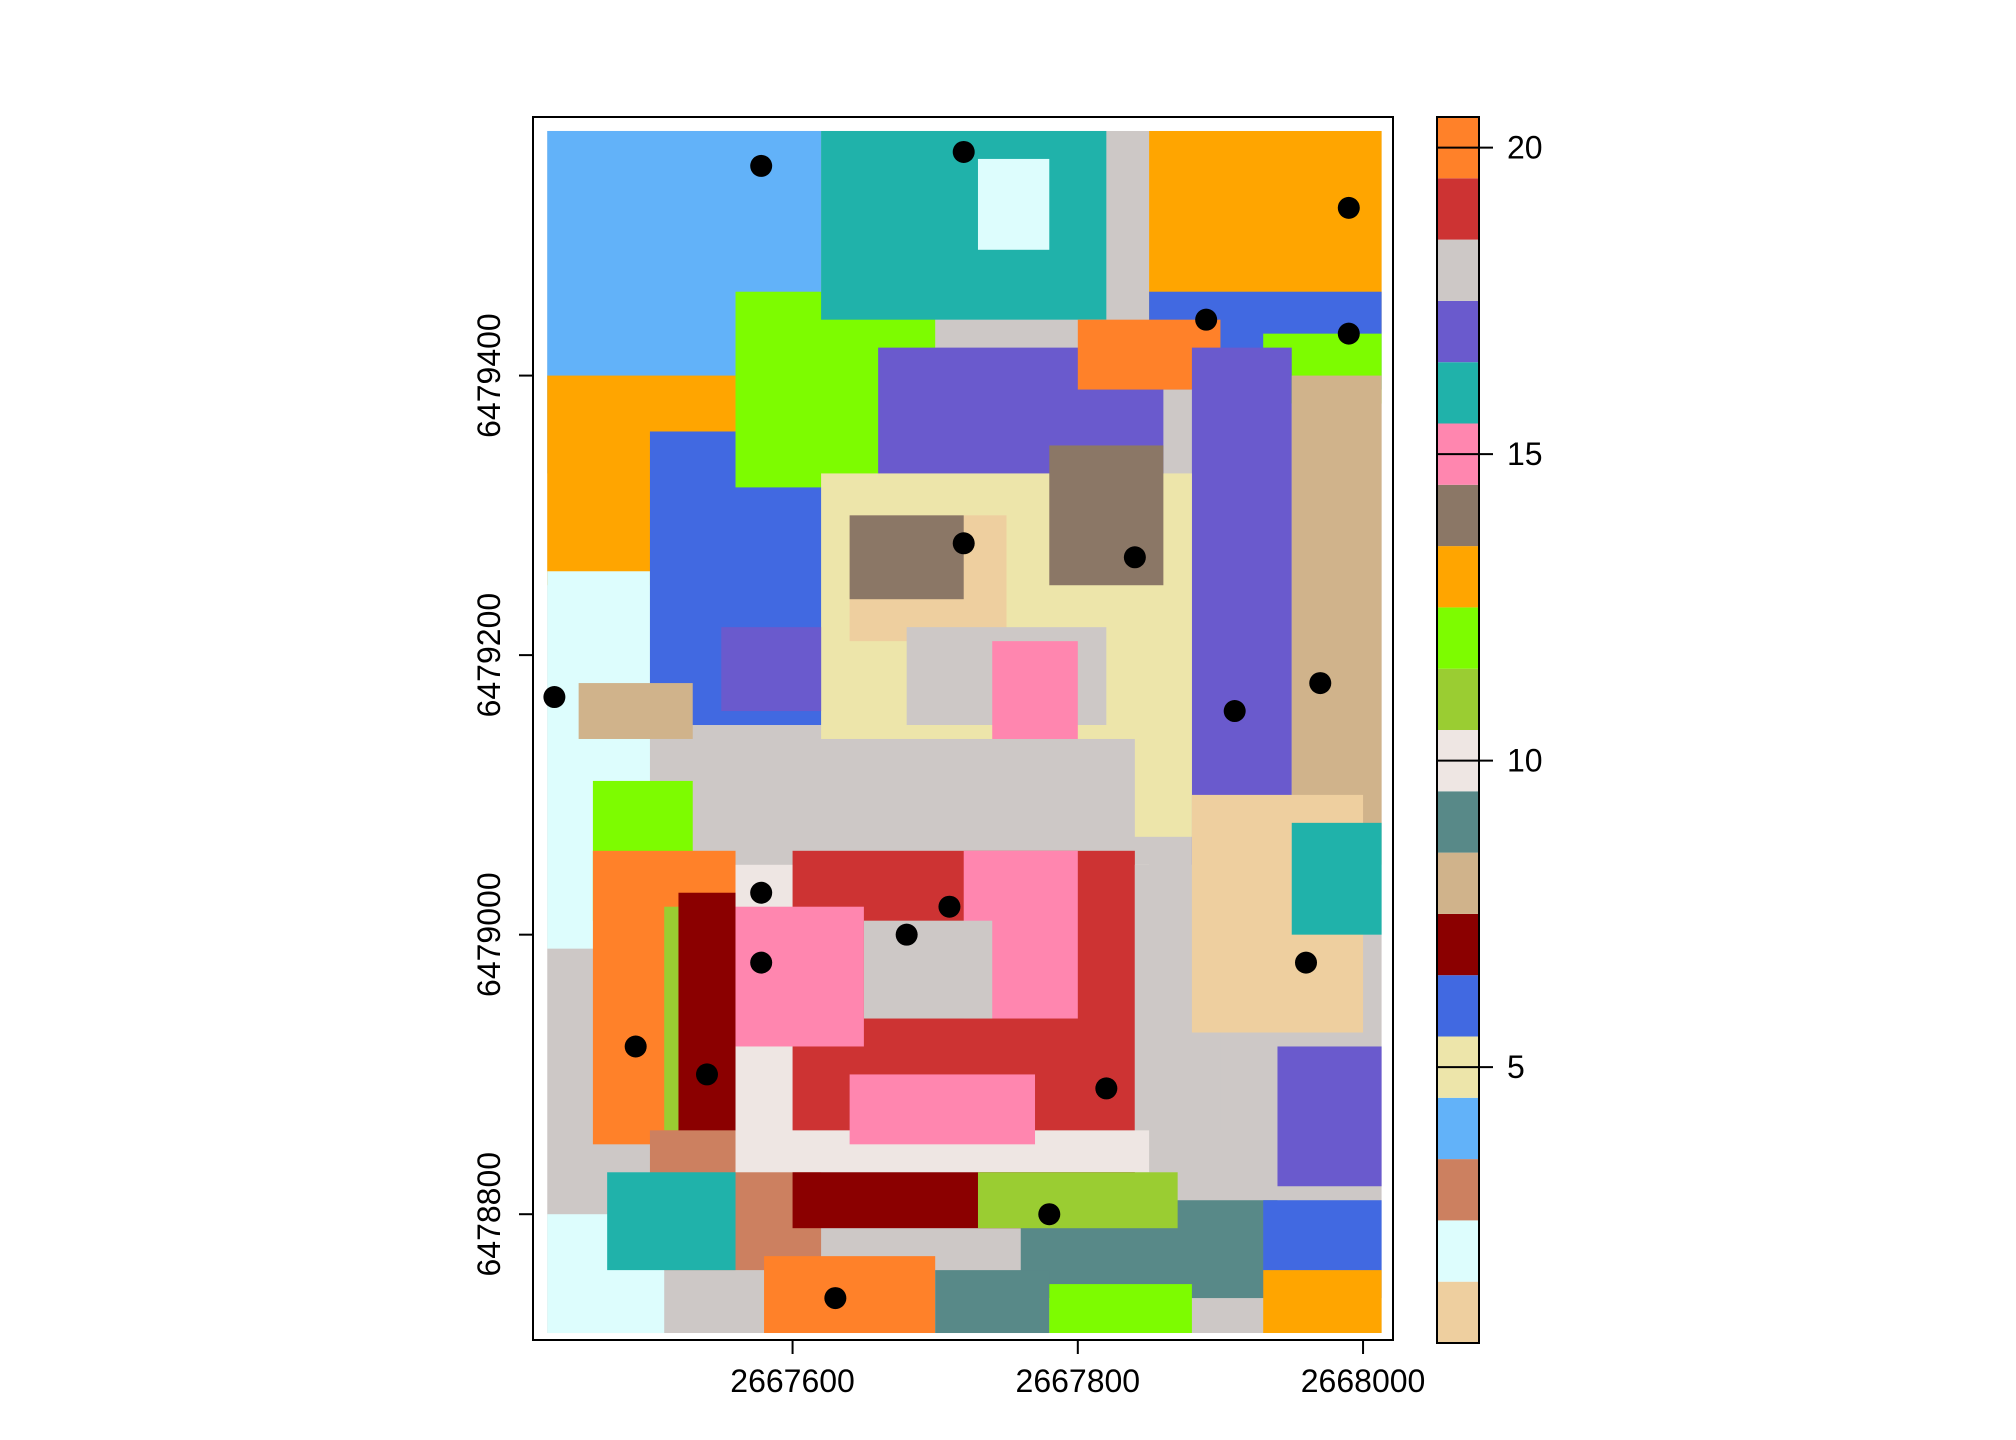 The height and width of the screenshot is (1440, 2016). What do you see at coordinates (792, 1381) in the screenshot?
I see `x-tick-label: 2667600` at bounding box center [792, 1381].